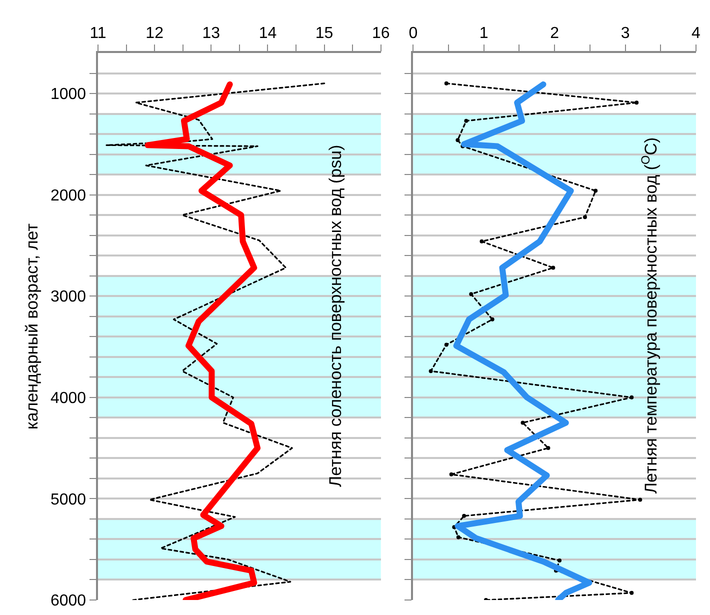 The width and height of the screenshot is (710, 615). What do you see at coordinates (32, 326) in the screenshot?
I see `y-axis-title: календарный возраст, лет` at bounding box center [32, 326].